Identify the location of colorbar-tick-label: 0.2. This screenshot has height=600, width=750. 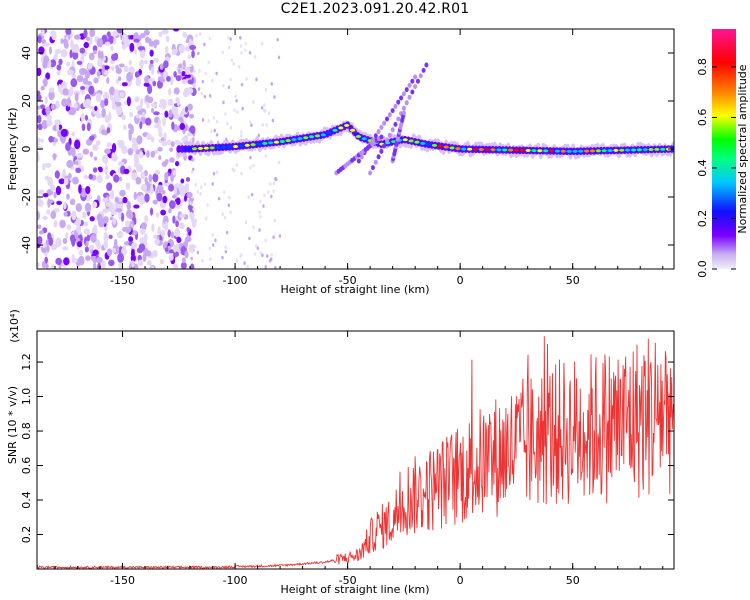
(702, 219).